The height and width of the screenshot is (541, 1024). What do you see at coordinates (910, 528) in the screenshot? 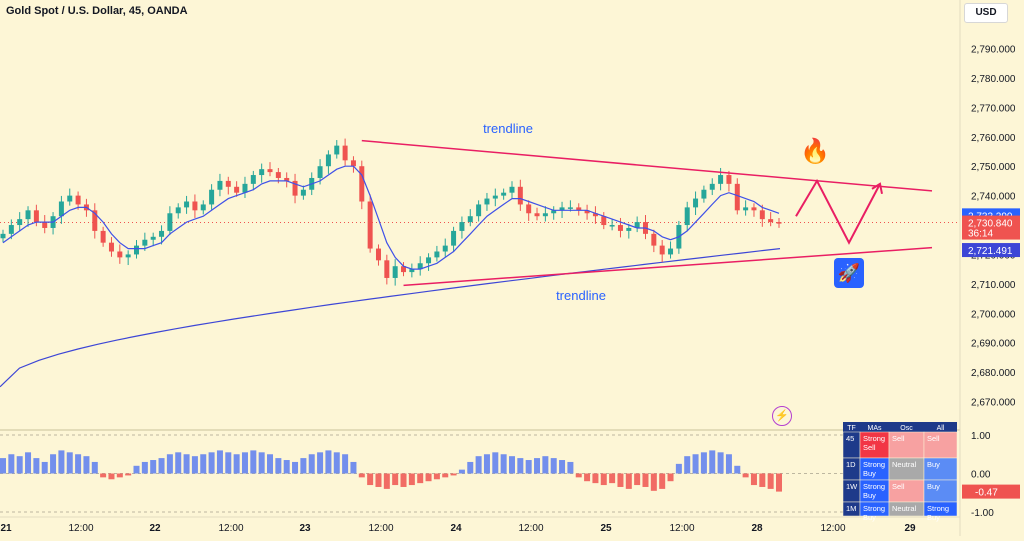
I see `x-tick-label: 29` at bounding box center [910, 528].